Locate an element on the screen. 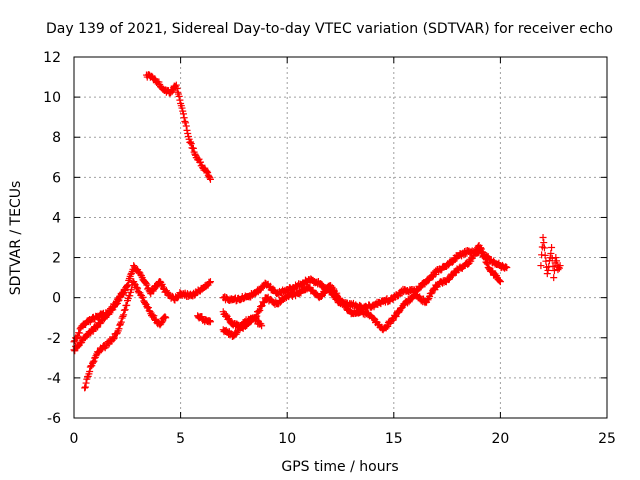 This screenshot has height=480, width=640. y-tick-label: 10 is located at coordinates (52, 98).